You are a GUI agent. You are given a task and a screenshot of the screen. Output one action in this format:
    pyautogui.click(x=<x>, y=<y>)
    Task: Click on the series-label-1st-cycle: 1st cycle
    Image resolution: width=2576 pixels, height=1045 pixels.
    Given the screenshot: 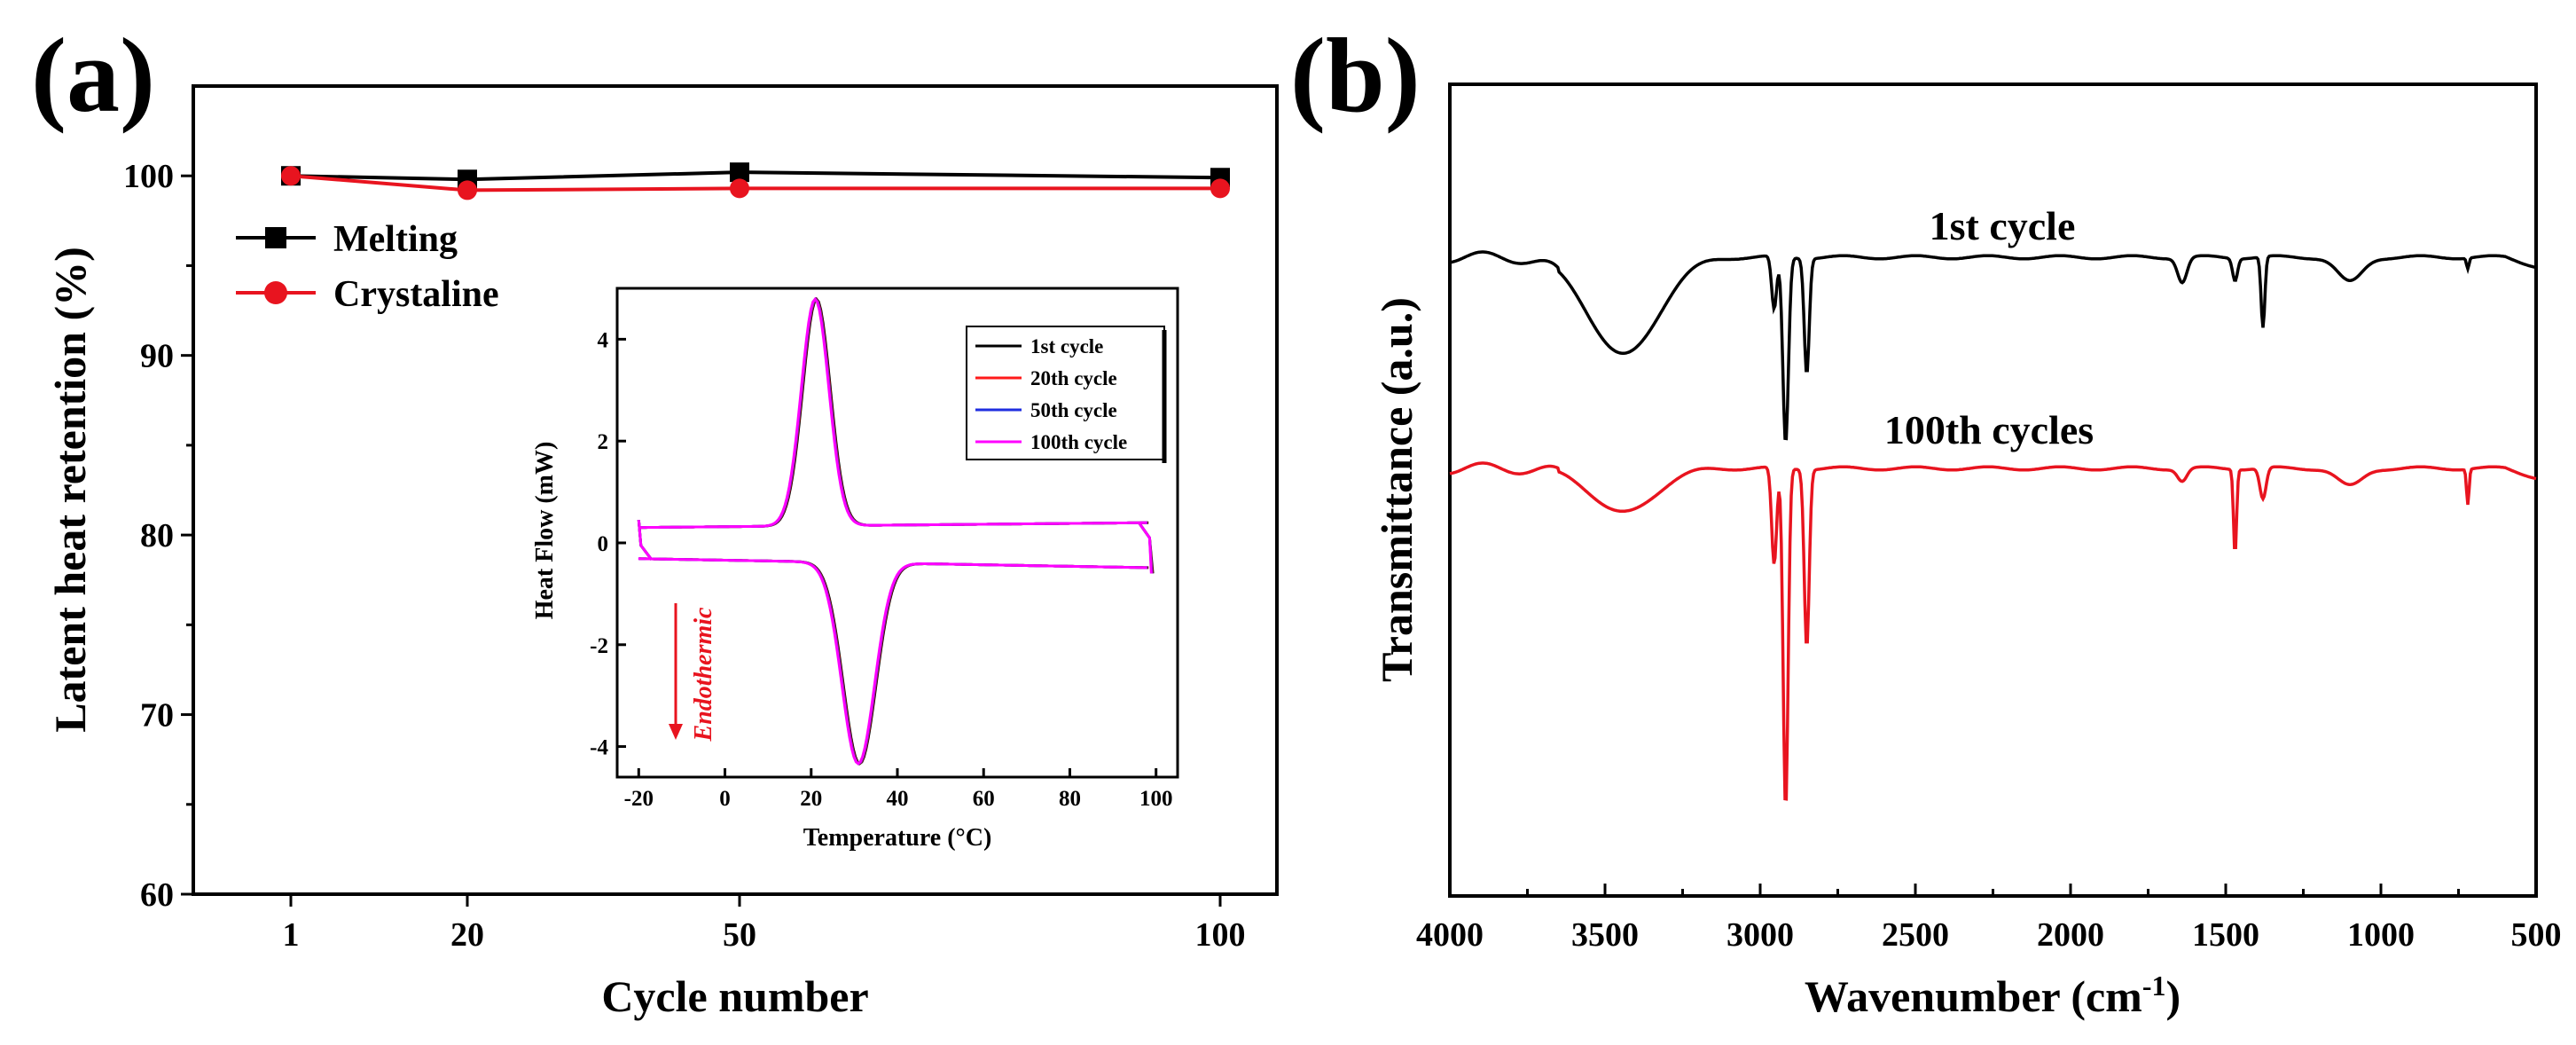 What is the action you would take?
    pyautogui.click(x=2003, y=225)
    